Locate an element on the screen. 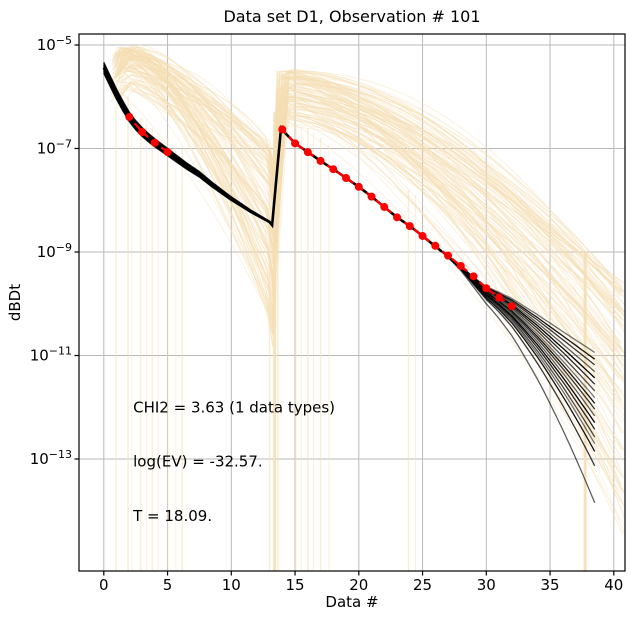 Image resolution: width=631 pixels, height=624 pixels. x-tick-label: 20 is located at coordinates (358, 585).